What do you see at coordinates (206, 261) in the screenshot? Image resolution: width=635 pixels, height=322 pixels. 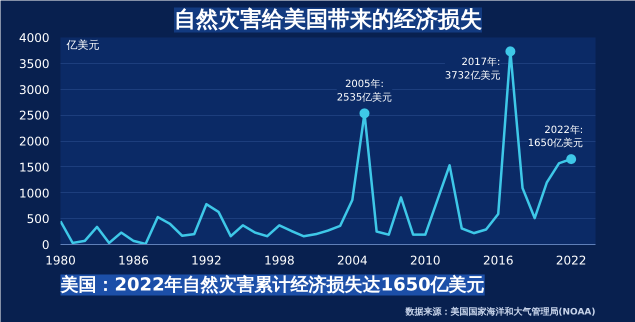 I see `x-tick-label: 1992` at bounding box center [206, 261].